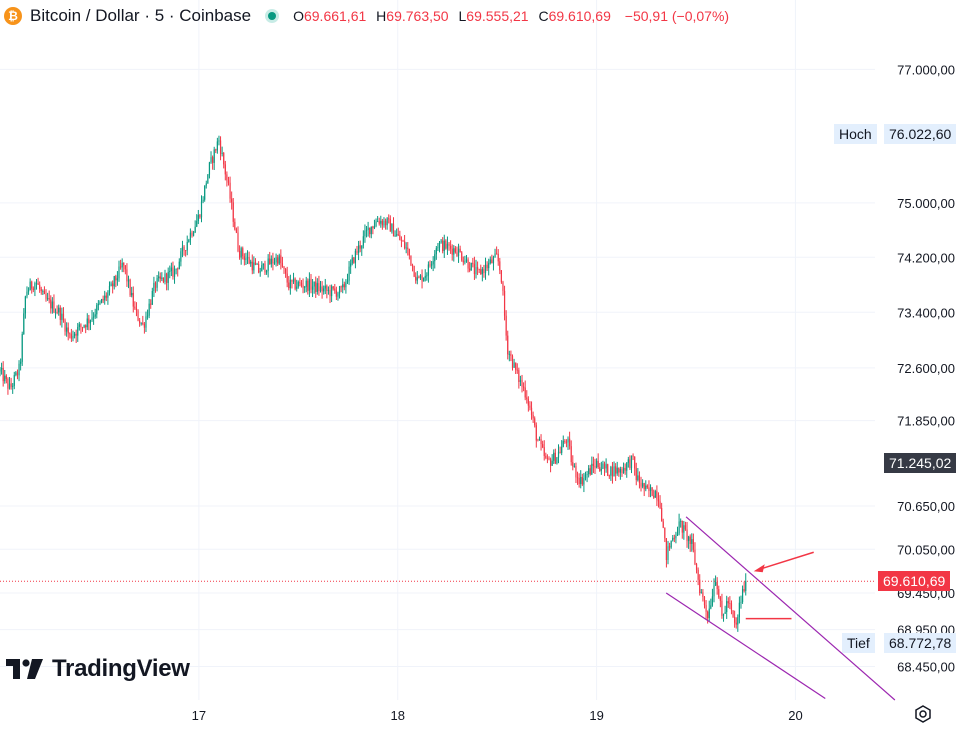 The height and width of the screenshot is (729, 962). I want to click on symbol-title: Bitcoin / Dollar · 5 · Coinbase, so click(141, 15).